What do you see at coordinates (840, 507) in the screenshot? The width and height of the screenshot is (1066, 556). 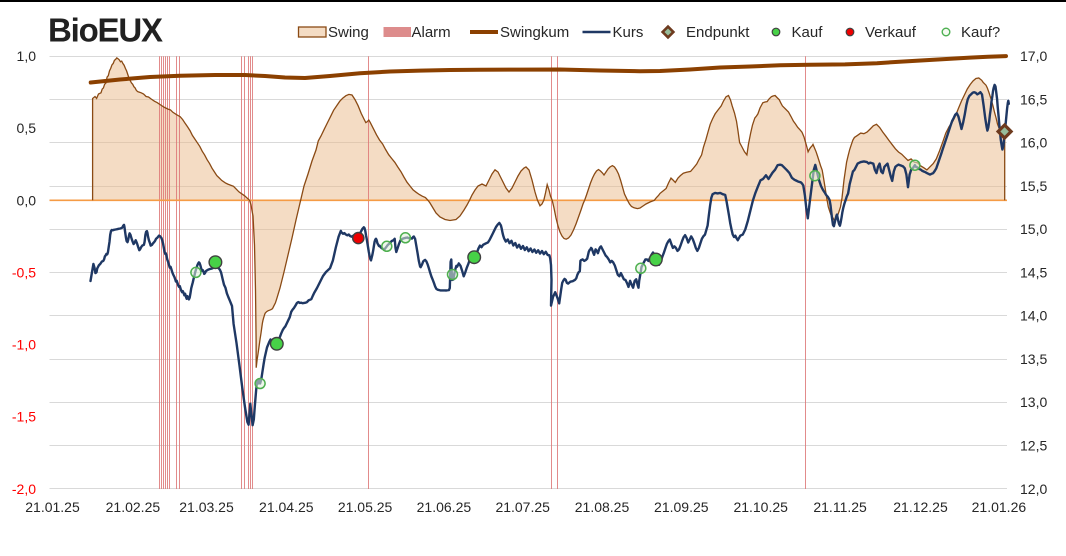 I see `svg-text: 21.11.25` at bounding box center [840, 507].